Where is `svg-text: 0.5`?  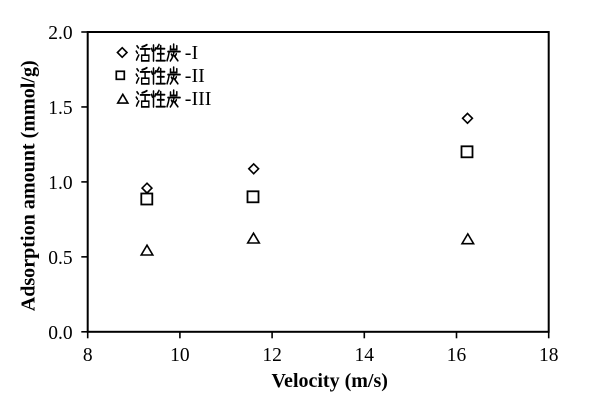
svg-text: 0.5 is located at coordinates (60, 258).